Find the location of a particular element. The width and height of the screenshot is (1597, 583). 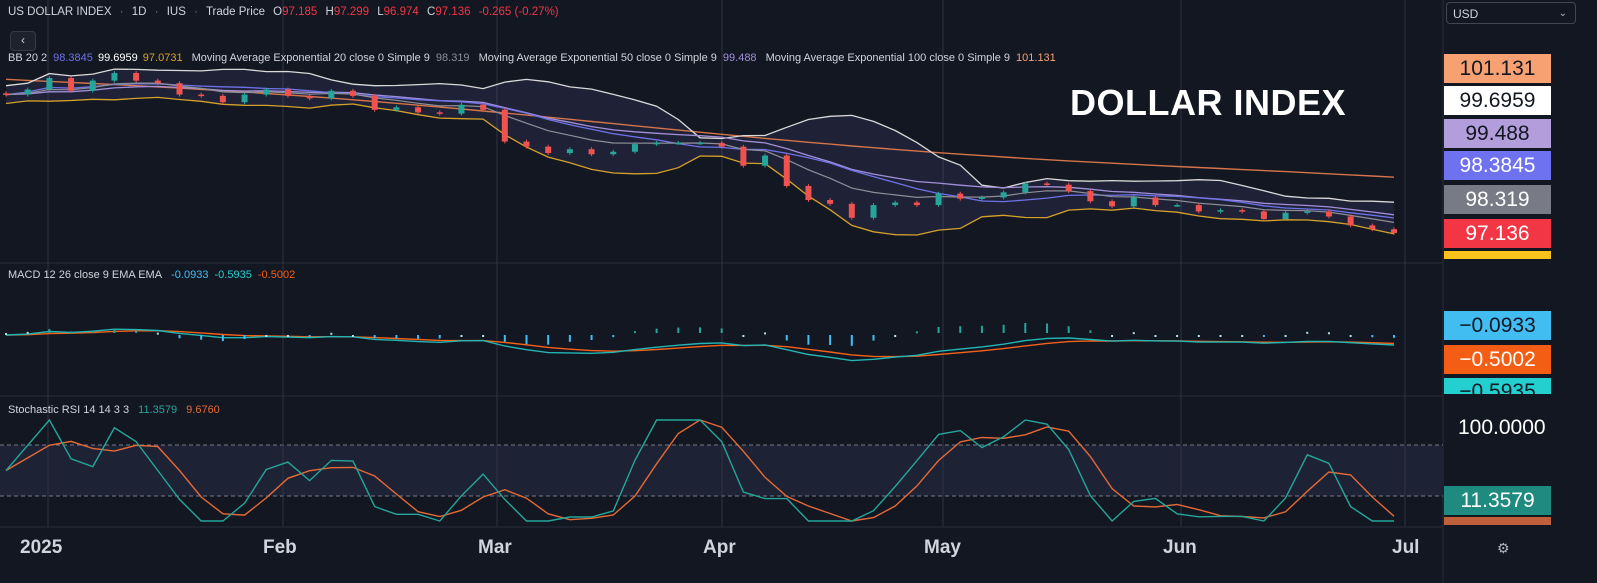

change-value: -0.265 (-0.27%) is located at coordinates (518, 12).